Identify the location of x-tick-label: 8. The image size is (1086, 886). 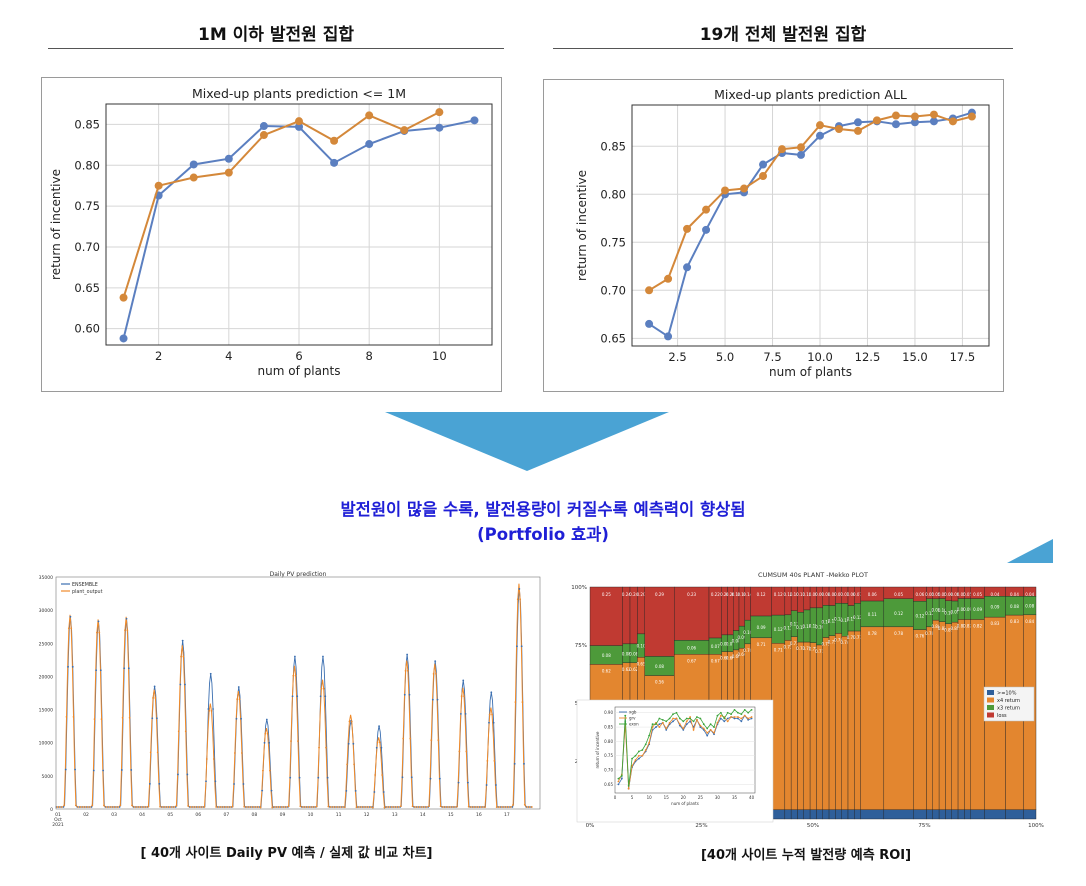
(369, 356).